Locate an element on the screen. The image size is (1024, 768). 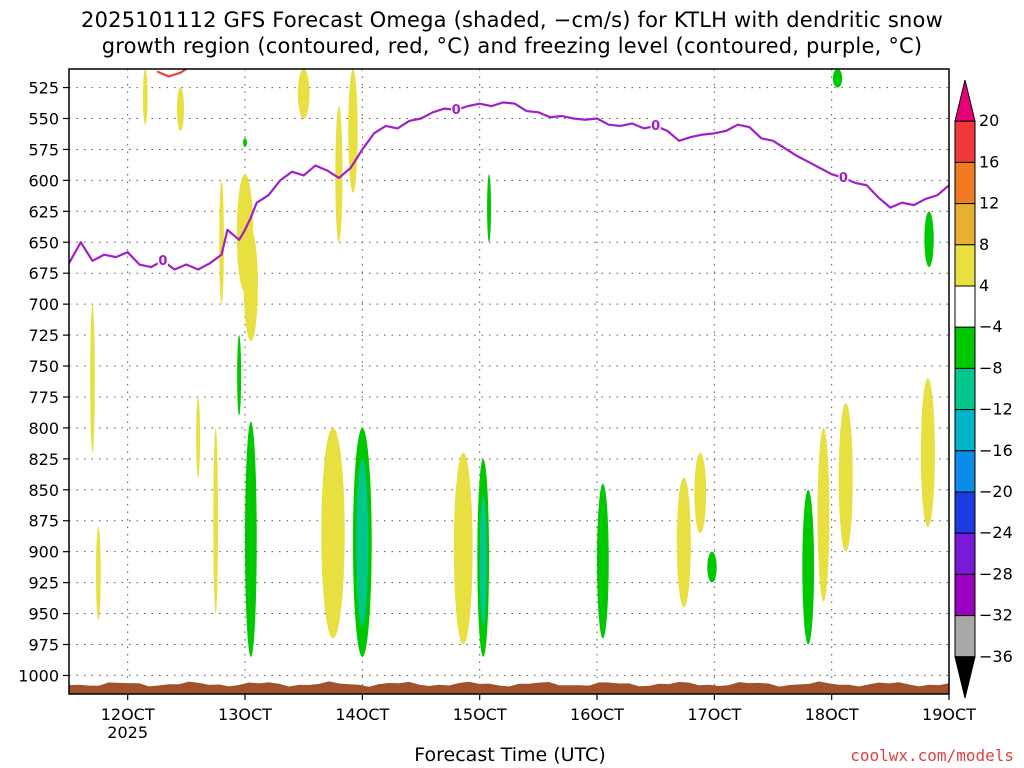
y-tick-label: 950 is located at coordinates (43, 614).